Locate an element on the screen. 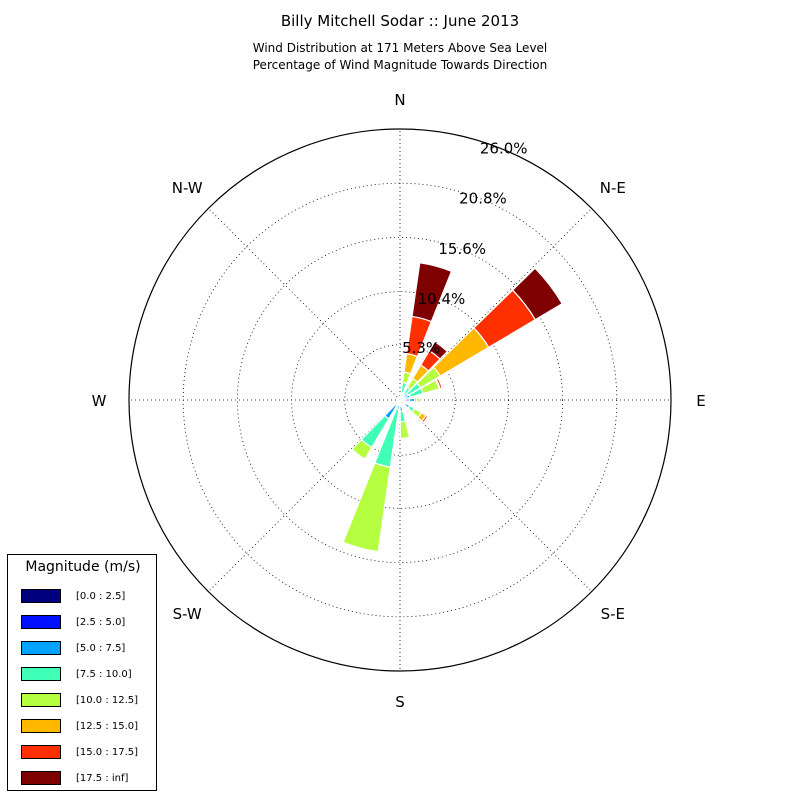  legend-label: [5.0 : 7.5] is located at coordinates (101, 648).